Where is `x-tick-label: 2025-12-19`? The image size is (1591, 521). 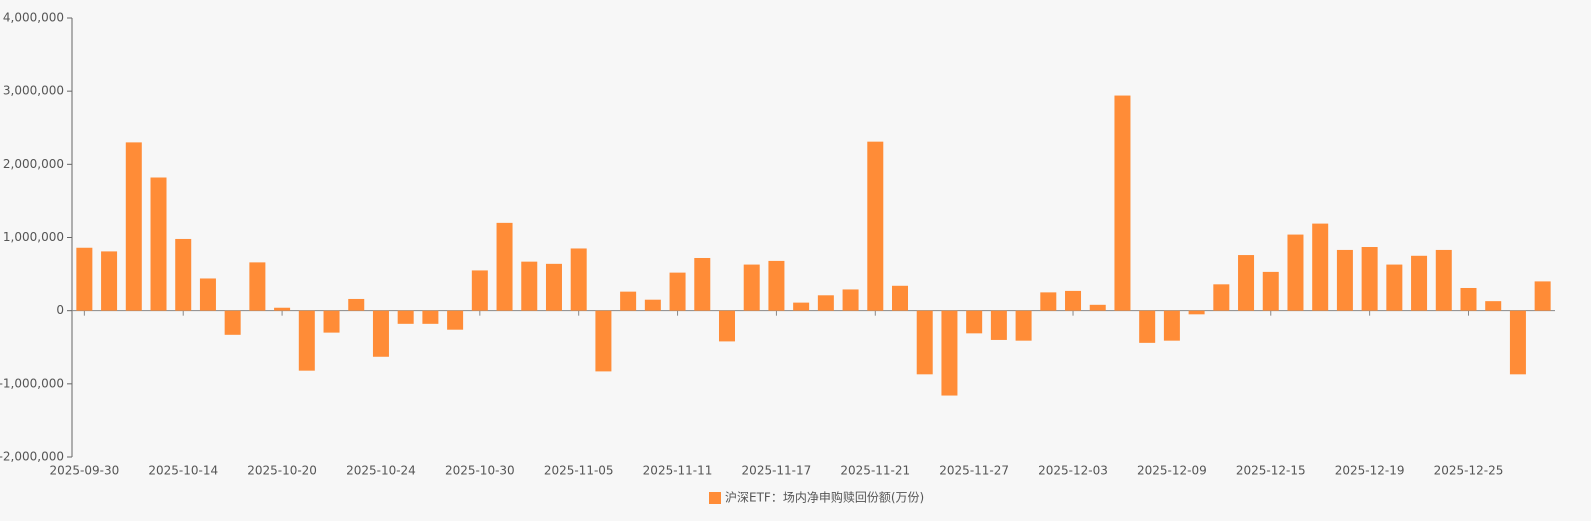 x-tick-label: 2025-12-19 is located at coordinates (1370, 471).